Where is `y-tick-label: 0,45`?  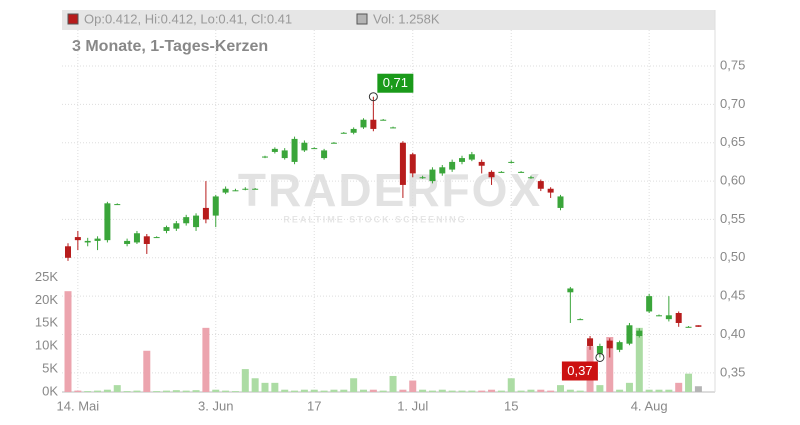 y-tick-label: 0,45 is located at coordinates (732, 295).